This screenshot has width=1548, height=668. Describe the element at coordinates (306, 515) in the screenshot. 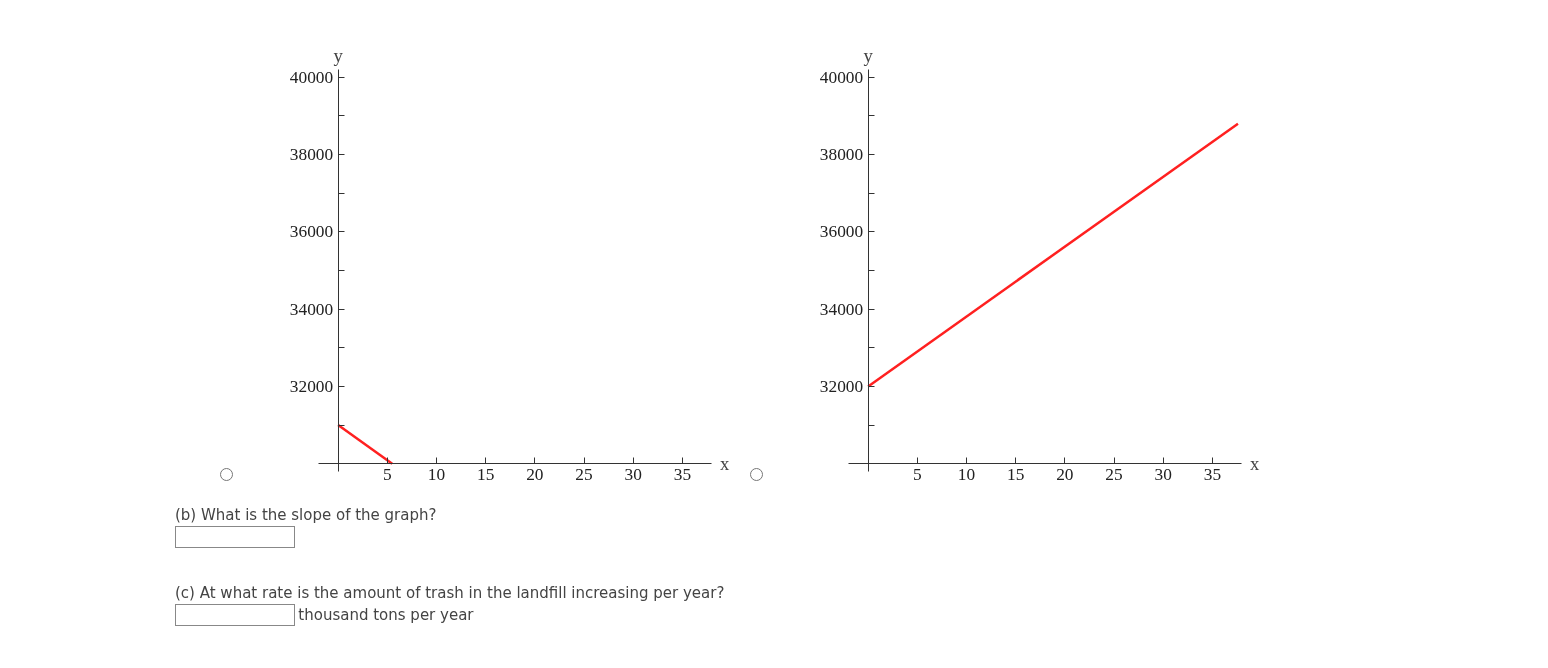

I see `text: (b) What is the slope of the graph?` at that location.